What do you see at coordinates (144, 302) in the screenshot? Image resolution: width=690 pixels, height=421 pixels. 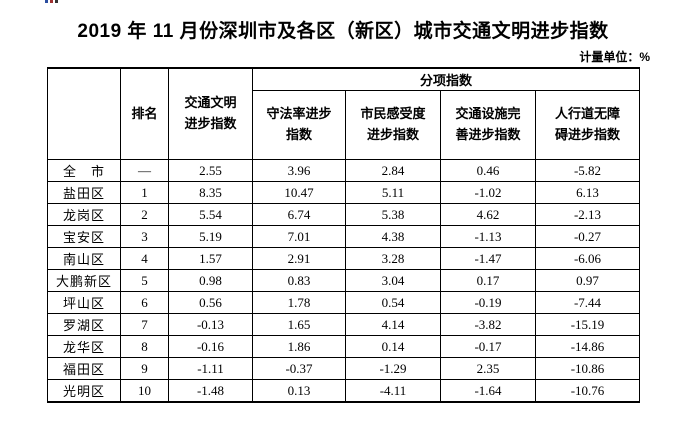 I see `rank-cell: 6` at bounding box center [144, 302].